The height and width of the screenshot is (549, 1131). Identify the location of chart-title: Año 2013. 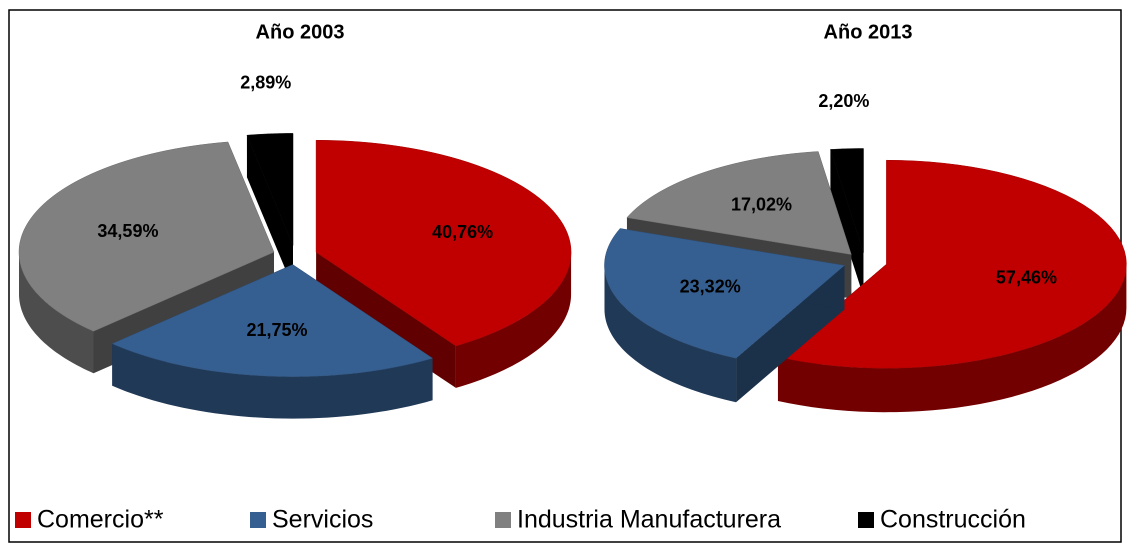
(868, 32).